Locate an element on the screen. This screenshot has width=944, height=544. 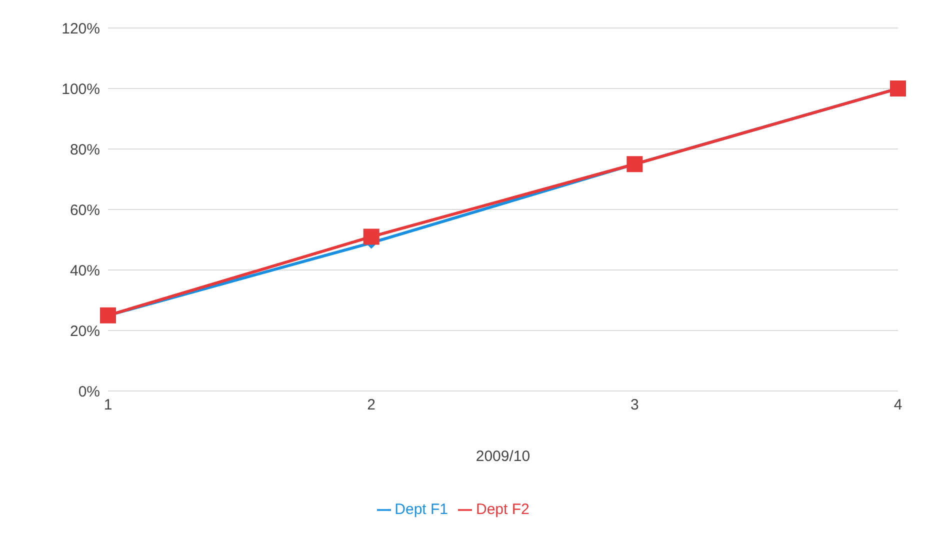
legend-label: Dept F2 is located at coordinates (503, 509).